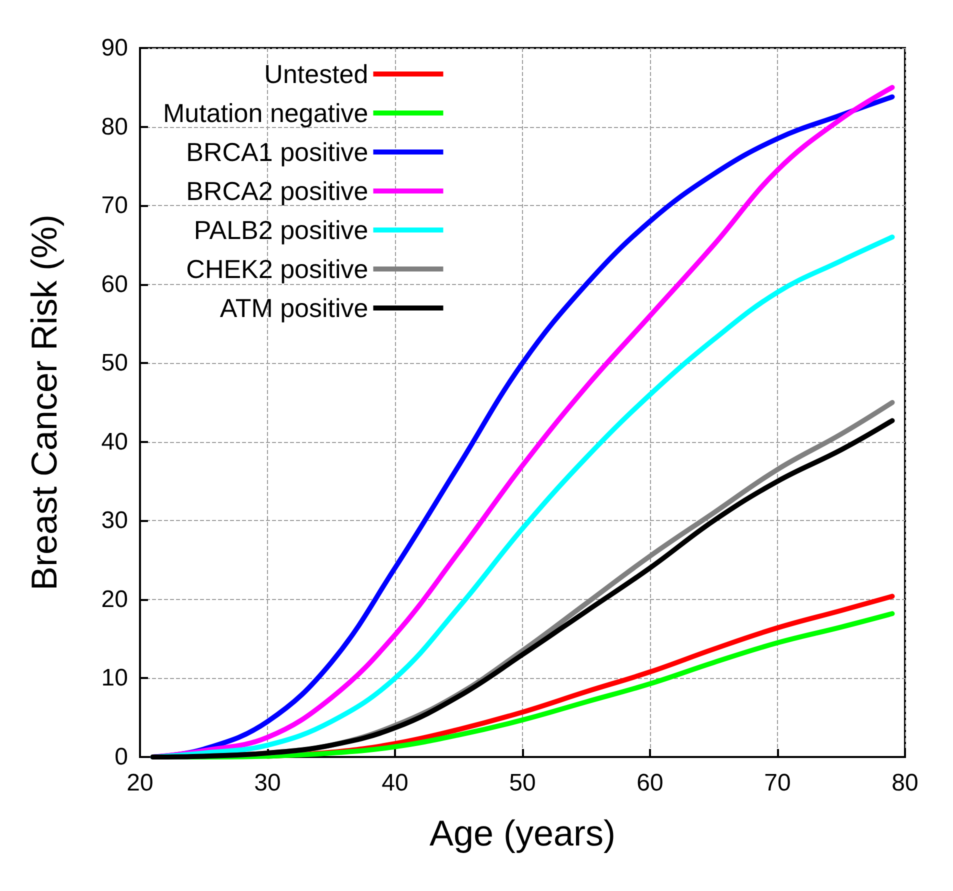 This screenshot has height=891, width=953. What do you see at coordinates (114, 599) in the screenshot?
I see `y-tick-label: 20` at bounding box center [114, 599].